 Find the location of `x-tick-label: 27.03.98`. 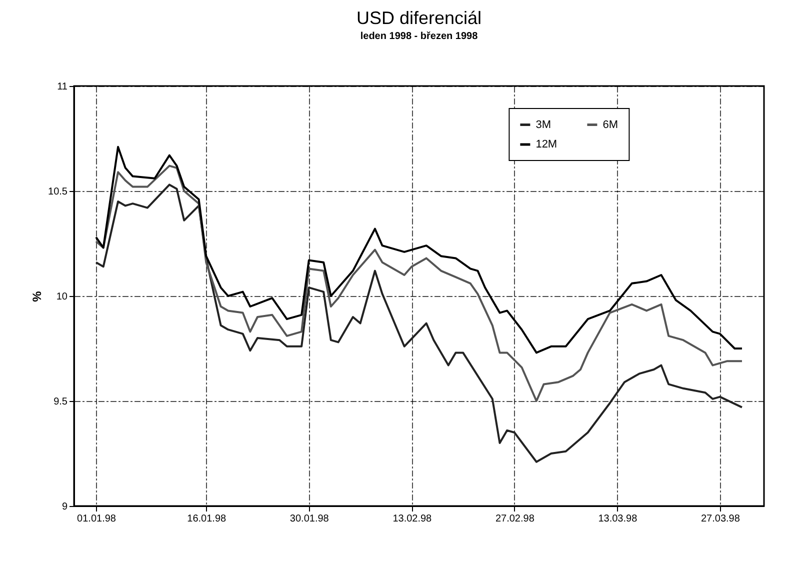

x-tick-label: 27.03.98 is located at coordinates (720, 519).